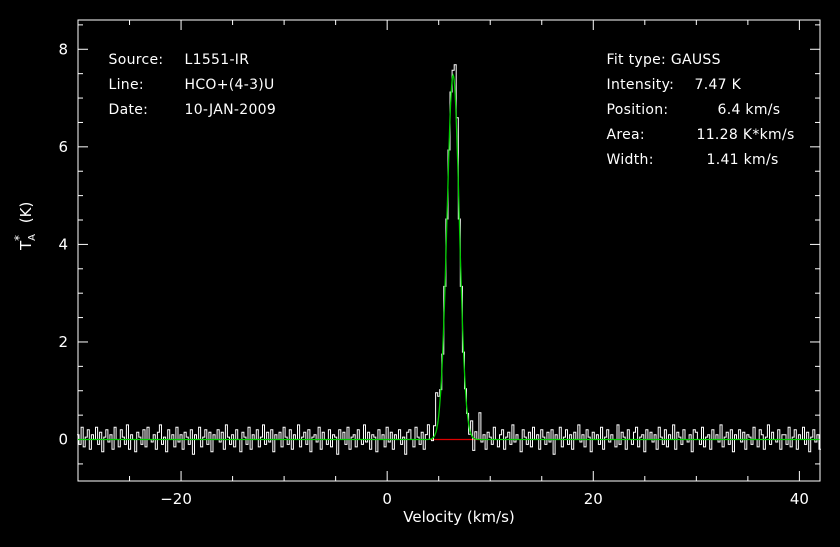 The image size is (840, 547). Describe the element at coordinates (128, 110) in the screenshot. I see `date-label: Date:` at that location.